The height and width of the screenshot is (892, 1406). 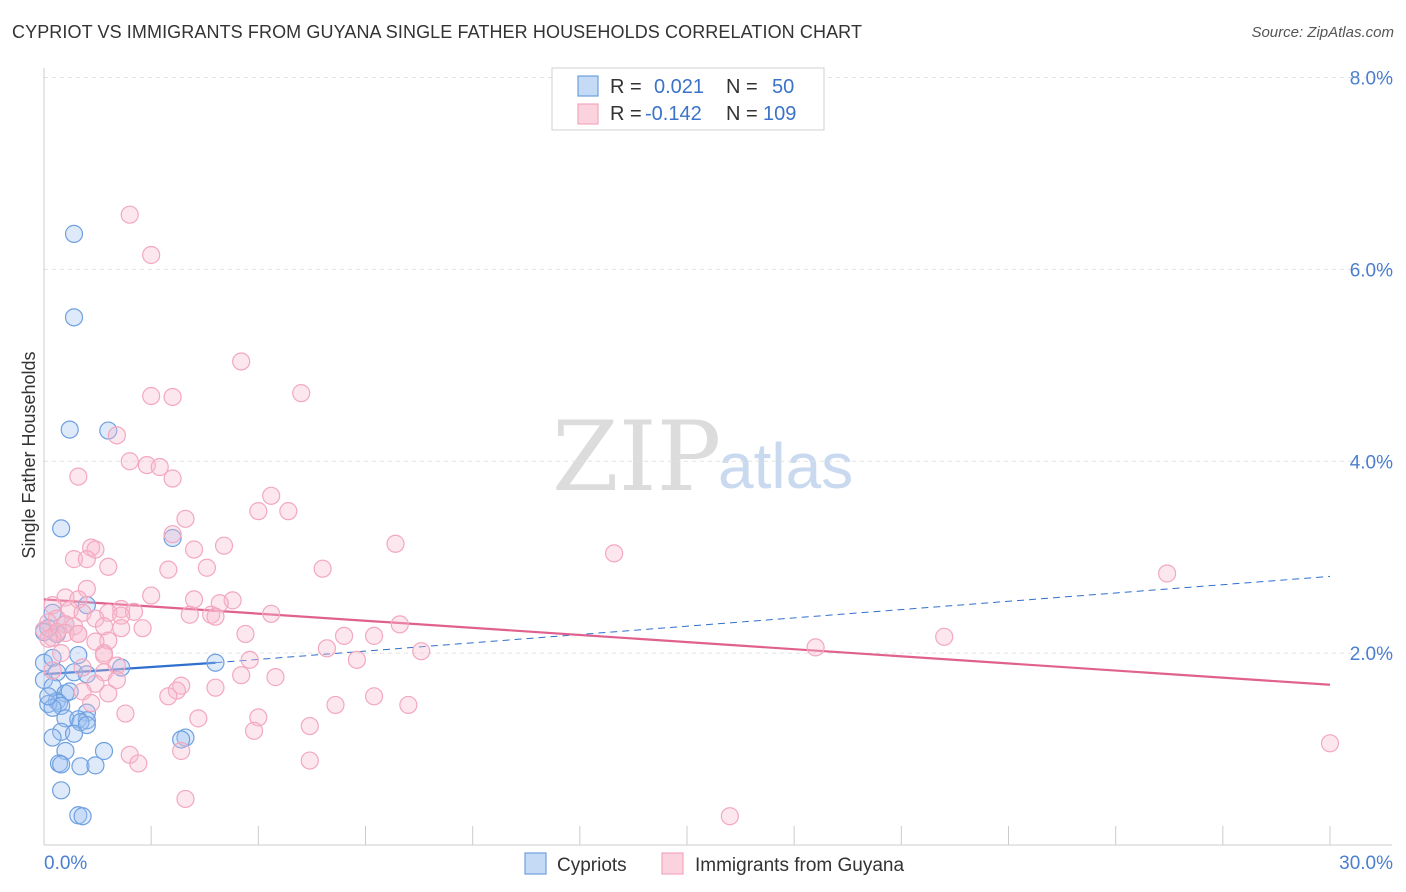 What do you see at coordinates (588, 86) in the screenshot?
I see `legend-swatch-cypriots` at bounding box center [588, 86].